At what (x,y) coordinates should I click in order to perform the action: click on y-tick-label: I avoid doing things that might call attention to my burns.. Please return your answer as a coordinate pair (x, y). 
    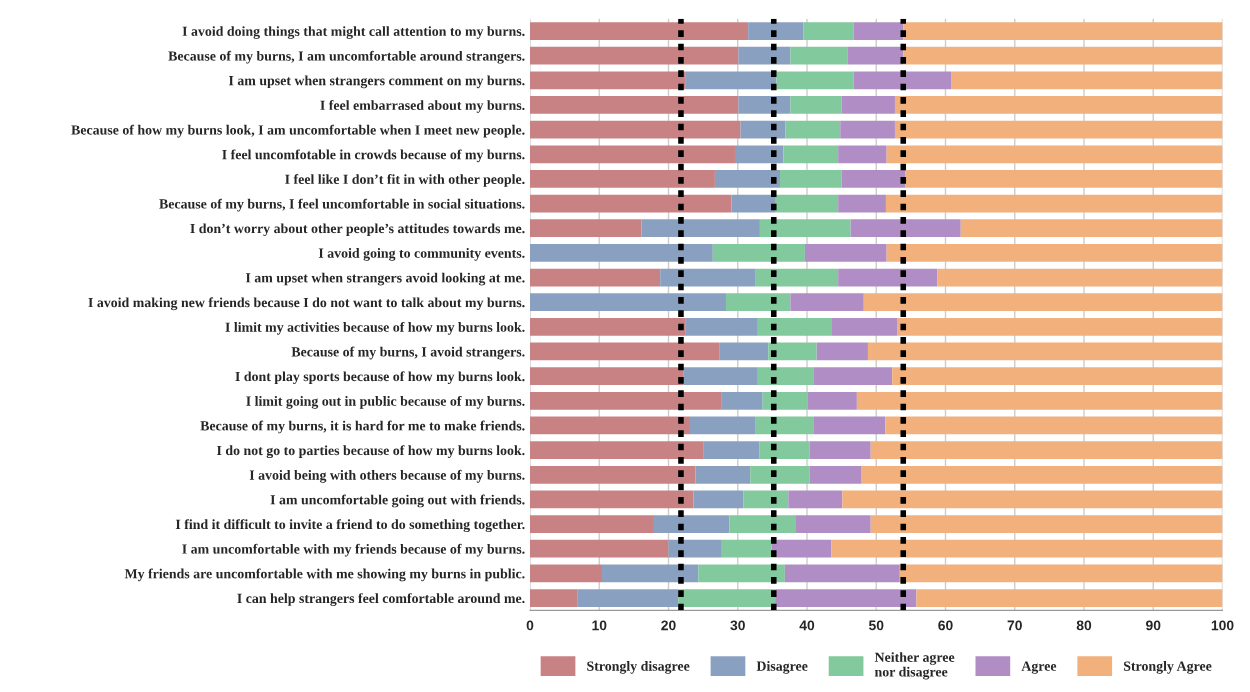
    Looking at the image, I should click on (353, 32).